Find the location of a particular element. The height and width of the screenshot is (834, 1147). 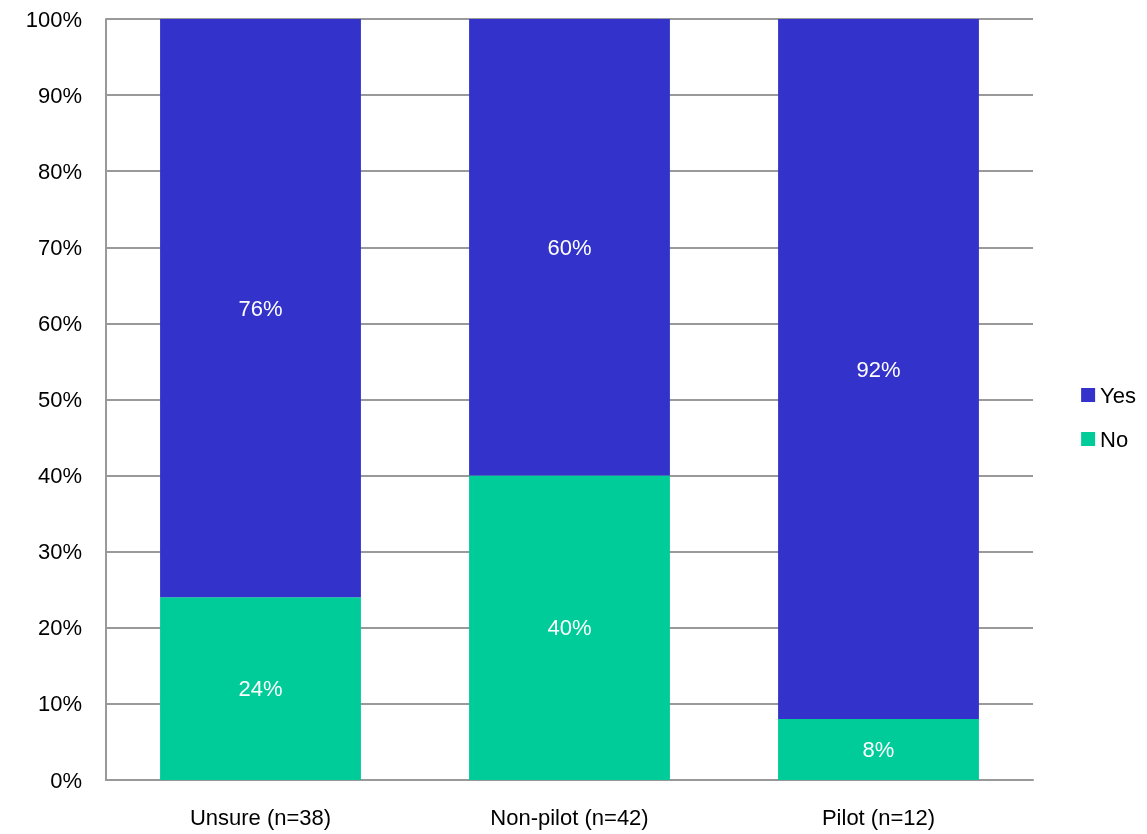

data-label: 76% is located at coordinates (260, 308).